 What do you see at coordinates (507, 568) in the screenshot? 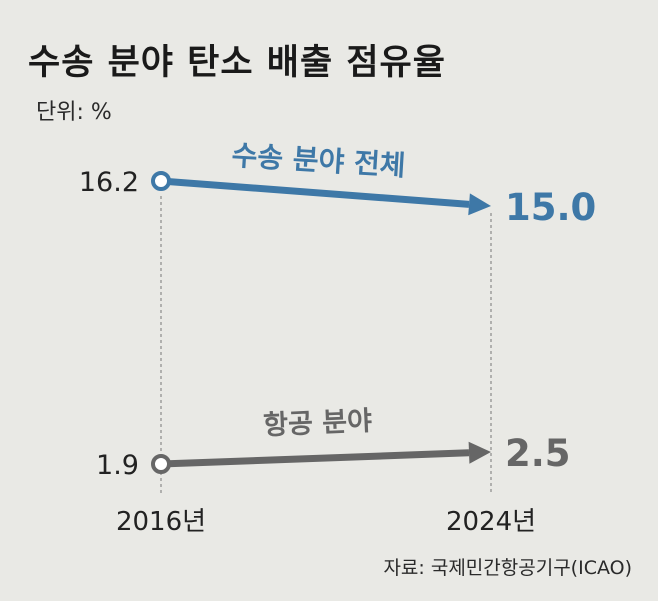
I see `source-note: 자료: 국제민간항공기구(ICAO)` at bounding box center [507, 568].